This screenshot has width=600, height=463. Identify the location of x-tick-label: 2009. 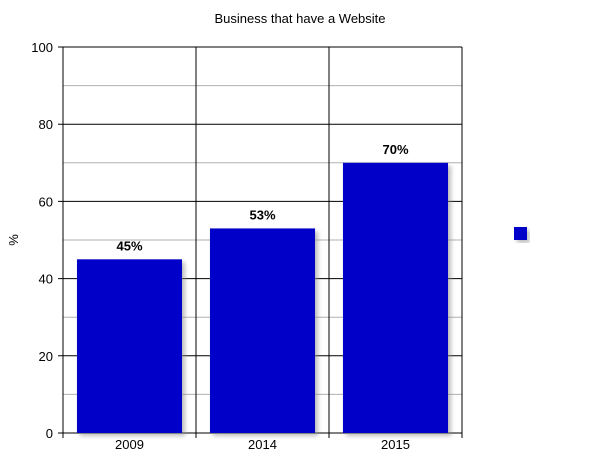
(129, 444).